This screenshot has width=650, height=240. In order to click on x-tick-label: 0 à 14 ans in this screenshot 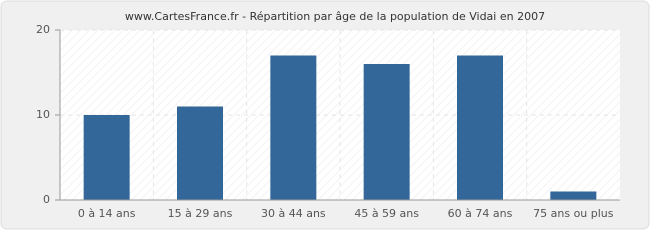, I will do `click(107, 213)`.